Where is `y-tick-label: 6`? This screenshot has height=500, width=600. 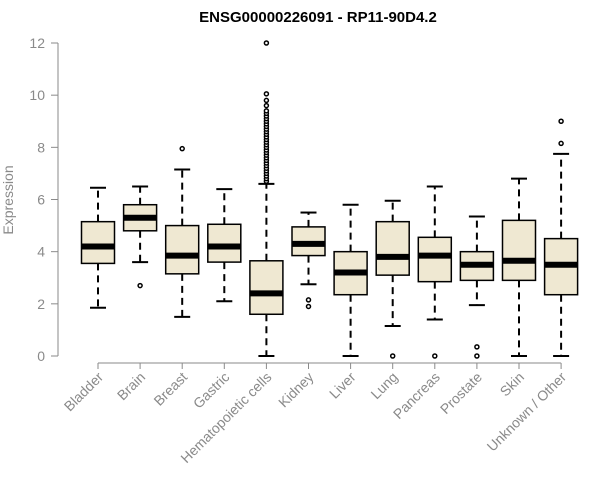
y-tick-label: 6 is located at coordinates (41, 200).